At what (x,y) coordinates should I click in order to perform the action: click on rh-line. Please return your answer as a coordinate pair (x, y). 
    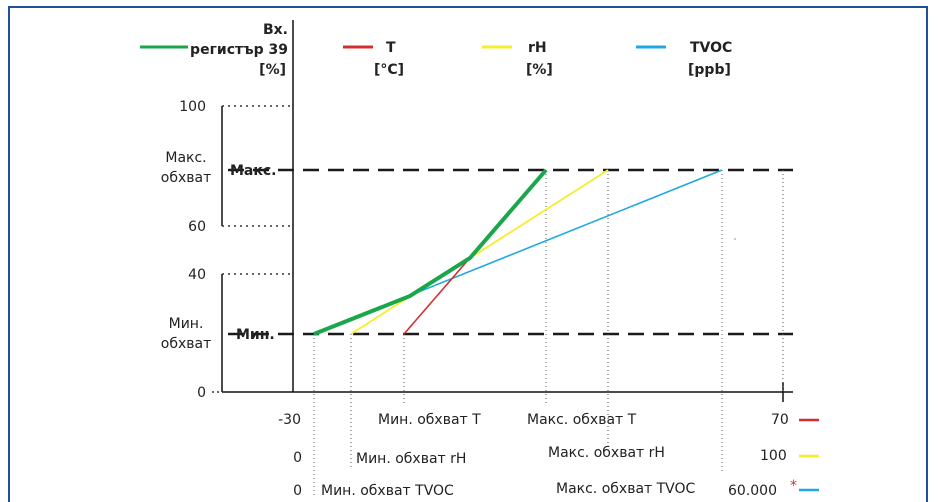
    Looking at the image, I should click on (479, 252).